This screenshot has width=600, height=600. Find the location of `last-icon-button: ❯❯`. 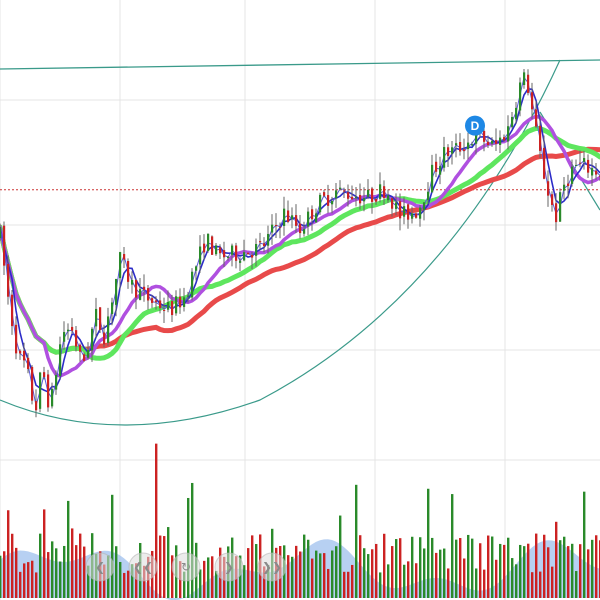

last-icon-button: ❯❯ is located at coordinates (272, 567).